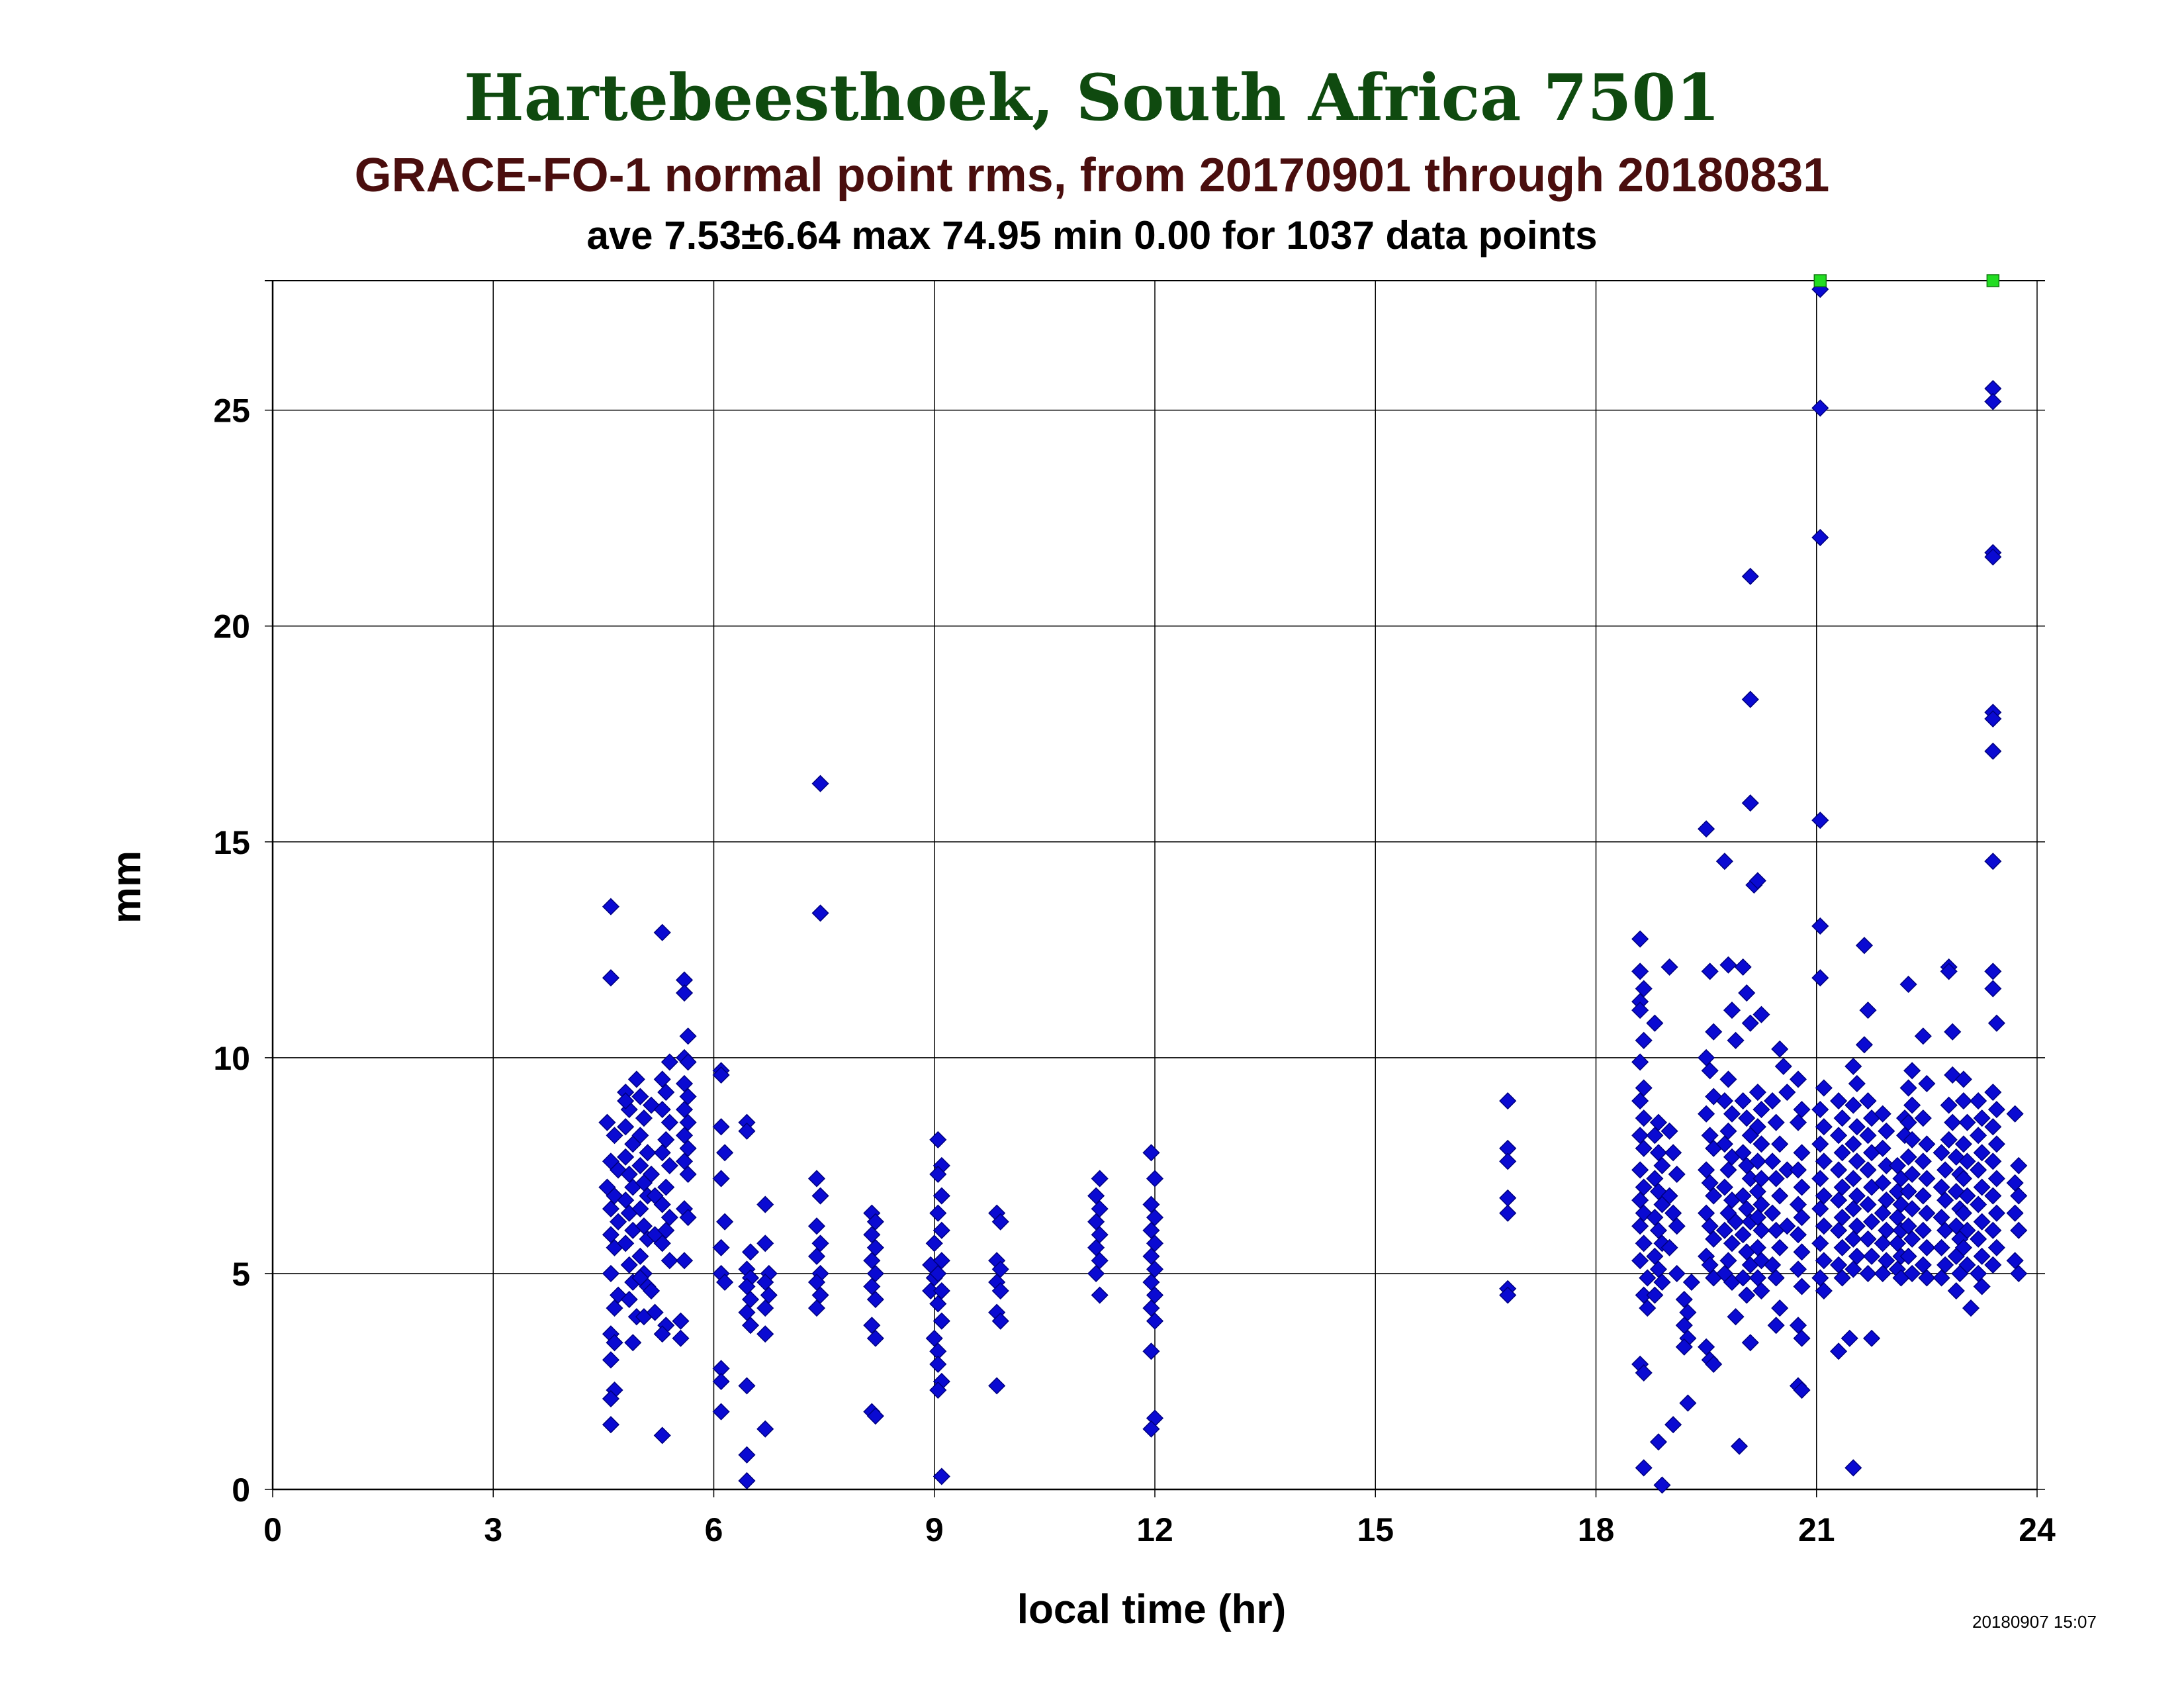 The image size is (2184, 1688). I want to click on overflow-marker, so click(1993, 280).